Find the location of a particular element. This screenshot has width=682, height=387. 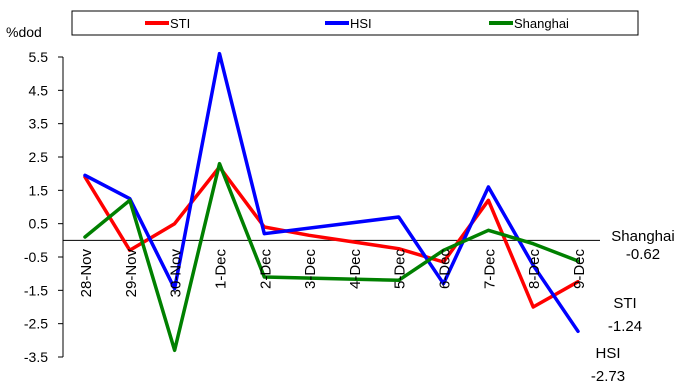

y-tick-label: 5.5 is located at coordinates (39, 57).